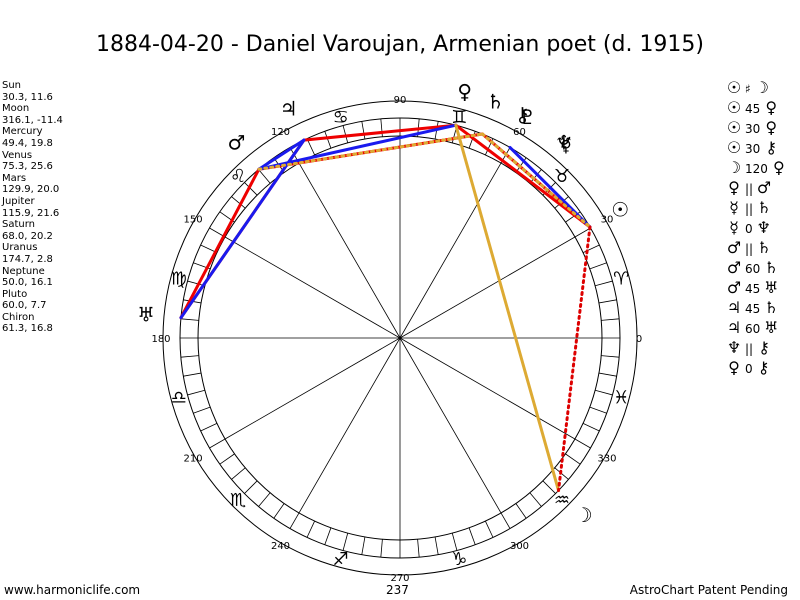 This screenshot has width=800, height=600. Describe the element at coordinates (753, 109) in the screenshot. I see `aspect-angle: 45` at that location.